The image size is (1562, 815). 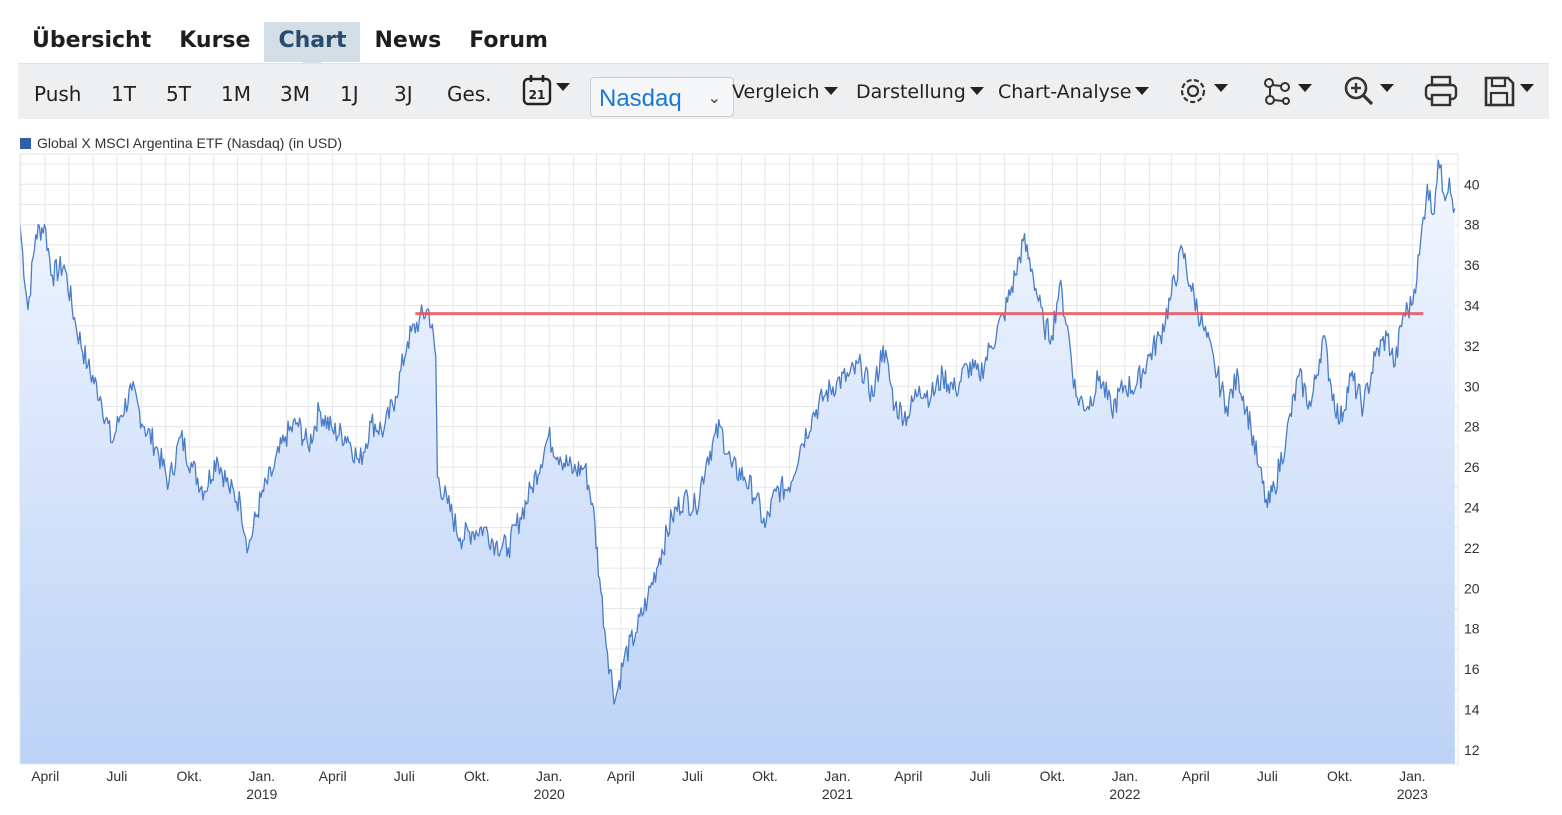 I want to click on x-tick-year-label: 2020, so click(x=549, y=794).